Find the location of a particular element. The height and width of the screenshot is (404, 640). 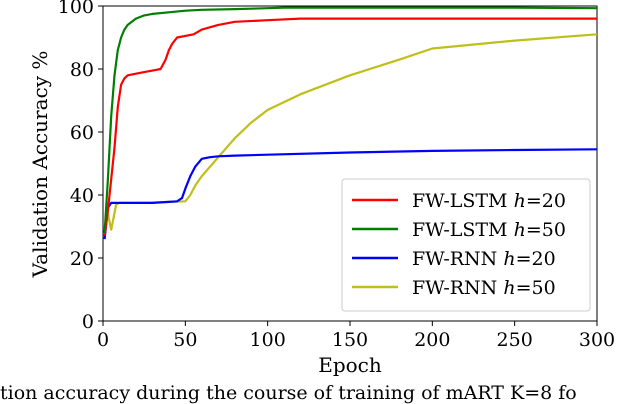

x-tick-label: 300 is located at coordinates (597, 340).